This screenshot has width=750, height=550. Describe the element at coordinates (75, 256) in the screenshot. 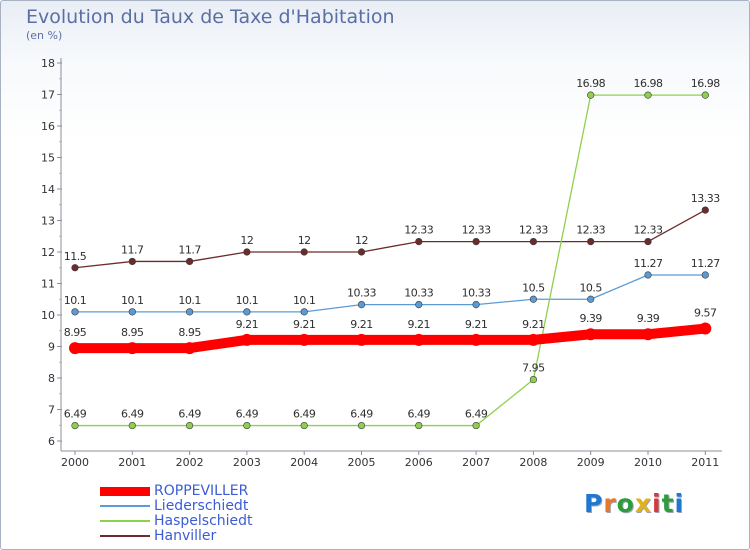

I see `data-label: 11.5` at that location.